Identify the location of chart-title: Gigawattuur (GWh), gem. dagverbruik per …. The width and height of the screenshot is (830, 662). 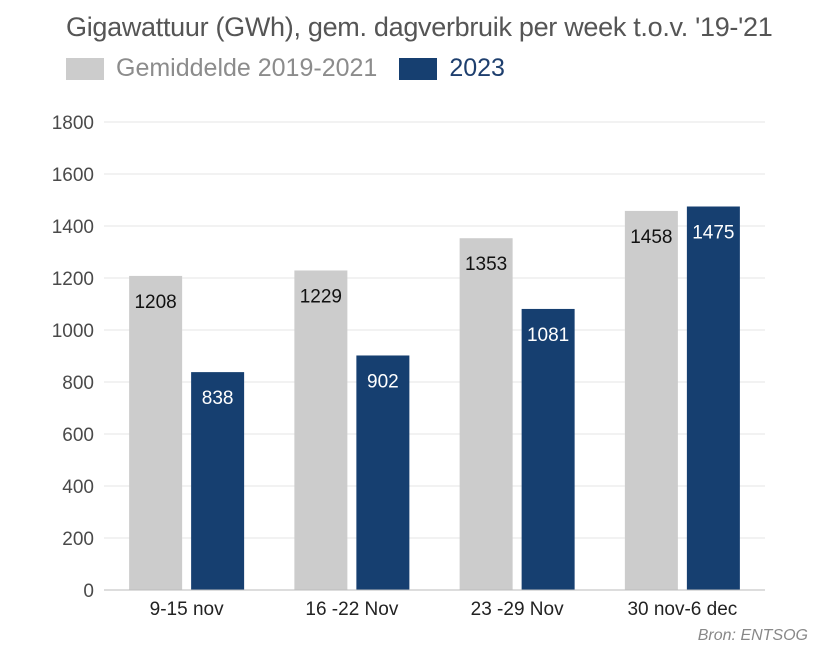
(419, 27).